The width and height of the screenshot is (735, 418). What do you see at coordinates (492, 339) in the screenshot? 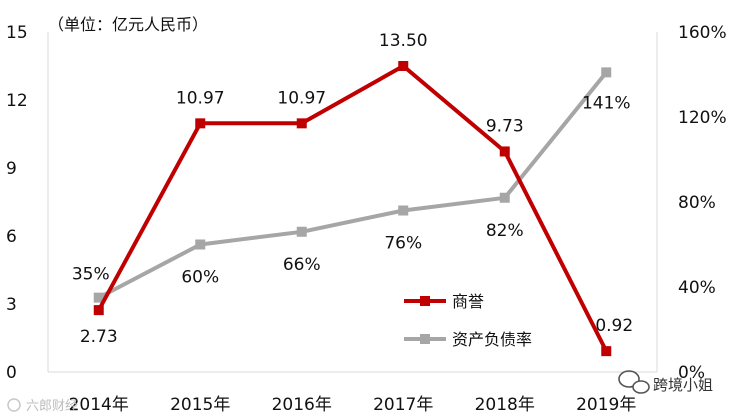
I see `legend-label-1: 资产负债率` at bounding box center [492, 339].